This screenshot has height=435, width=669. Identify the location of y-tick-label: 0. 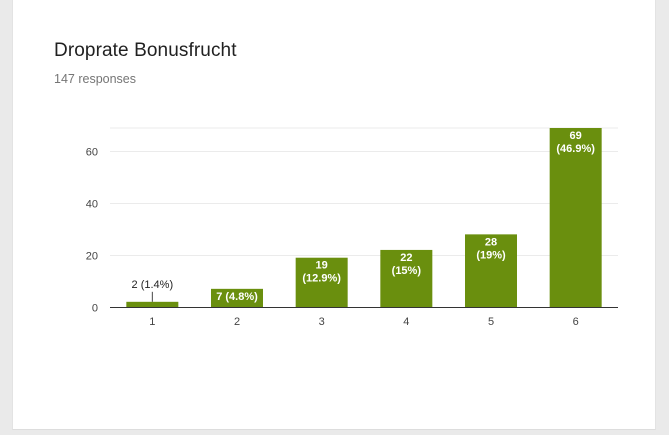
(95, 309).